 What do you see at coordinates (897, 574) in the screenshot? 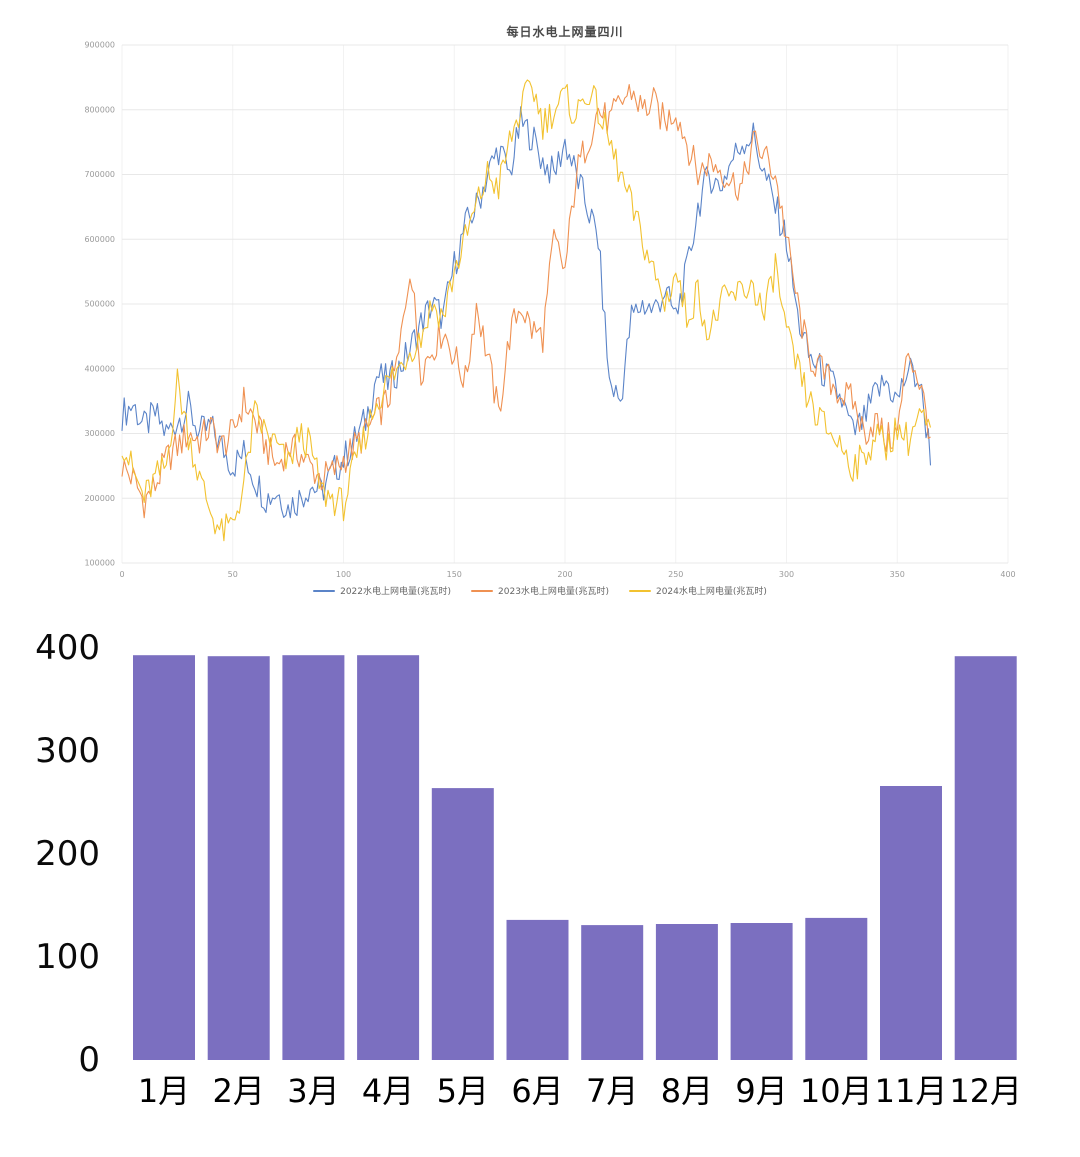
I see `x-tick-label: 350` at bounding box center [897, 574].